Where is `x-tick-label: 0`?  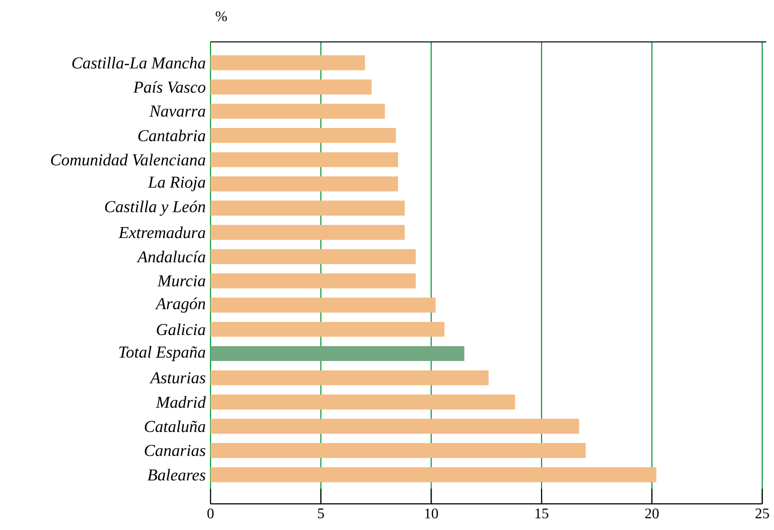
x-tick-label: 0 is located at coordinates (210, 513).